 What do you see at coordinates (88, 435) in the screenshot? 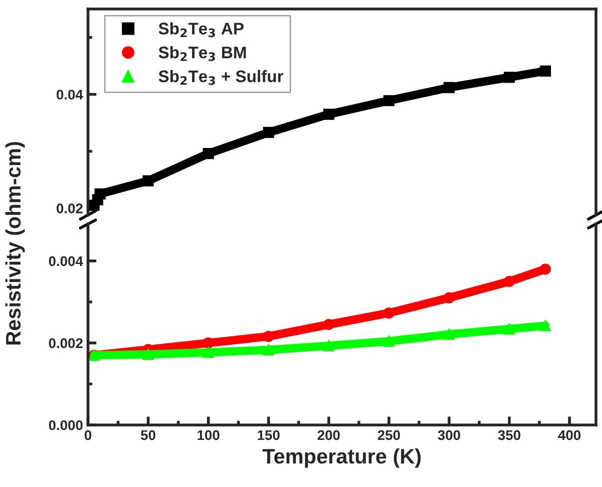
I see `x-tick-label: 0` at bounding box center [88, 435].